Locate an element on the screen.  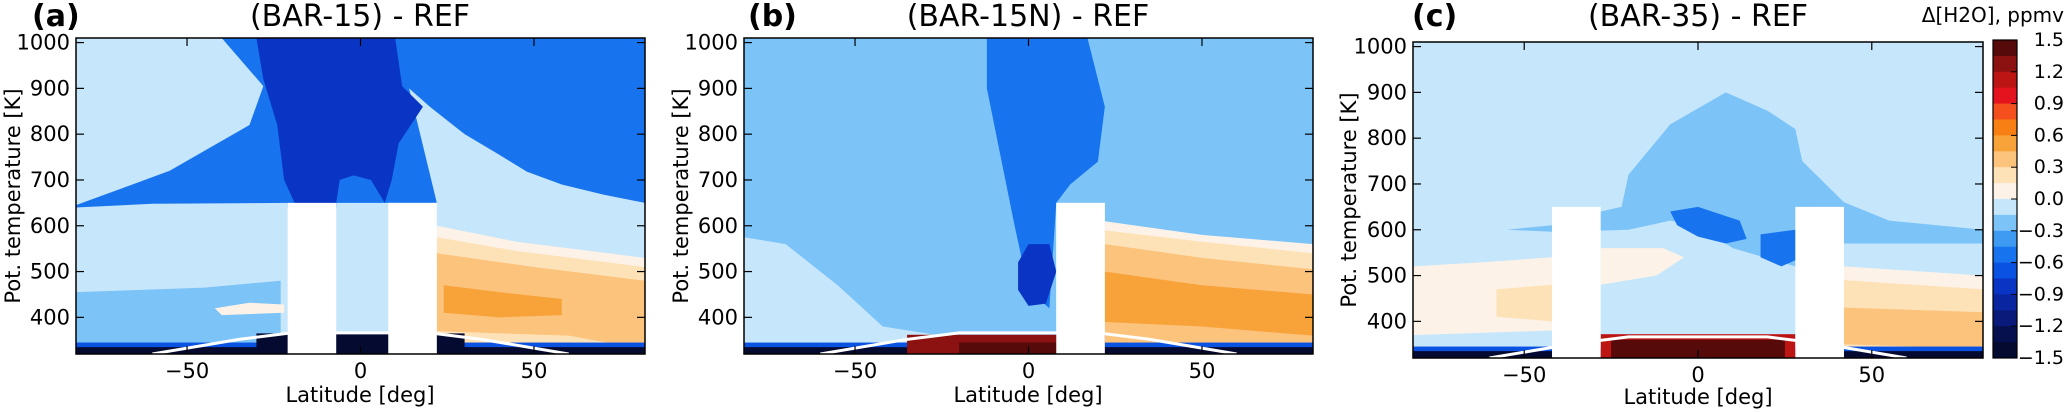
colorbar-tick-label: −0.3 is located at coordinates (2041, 231).